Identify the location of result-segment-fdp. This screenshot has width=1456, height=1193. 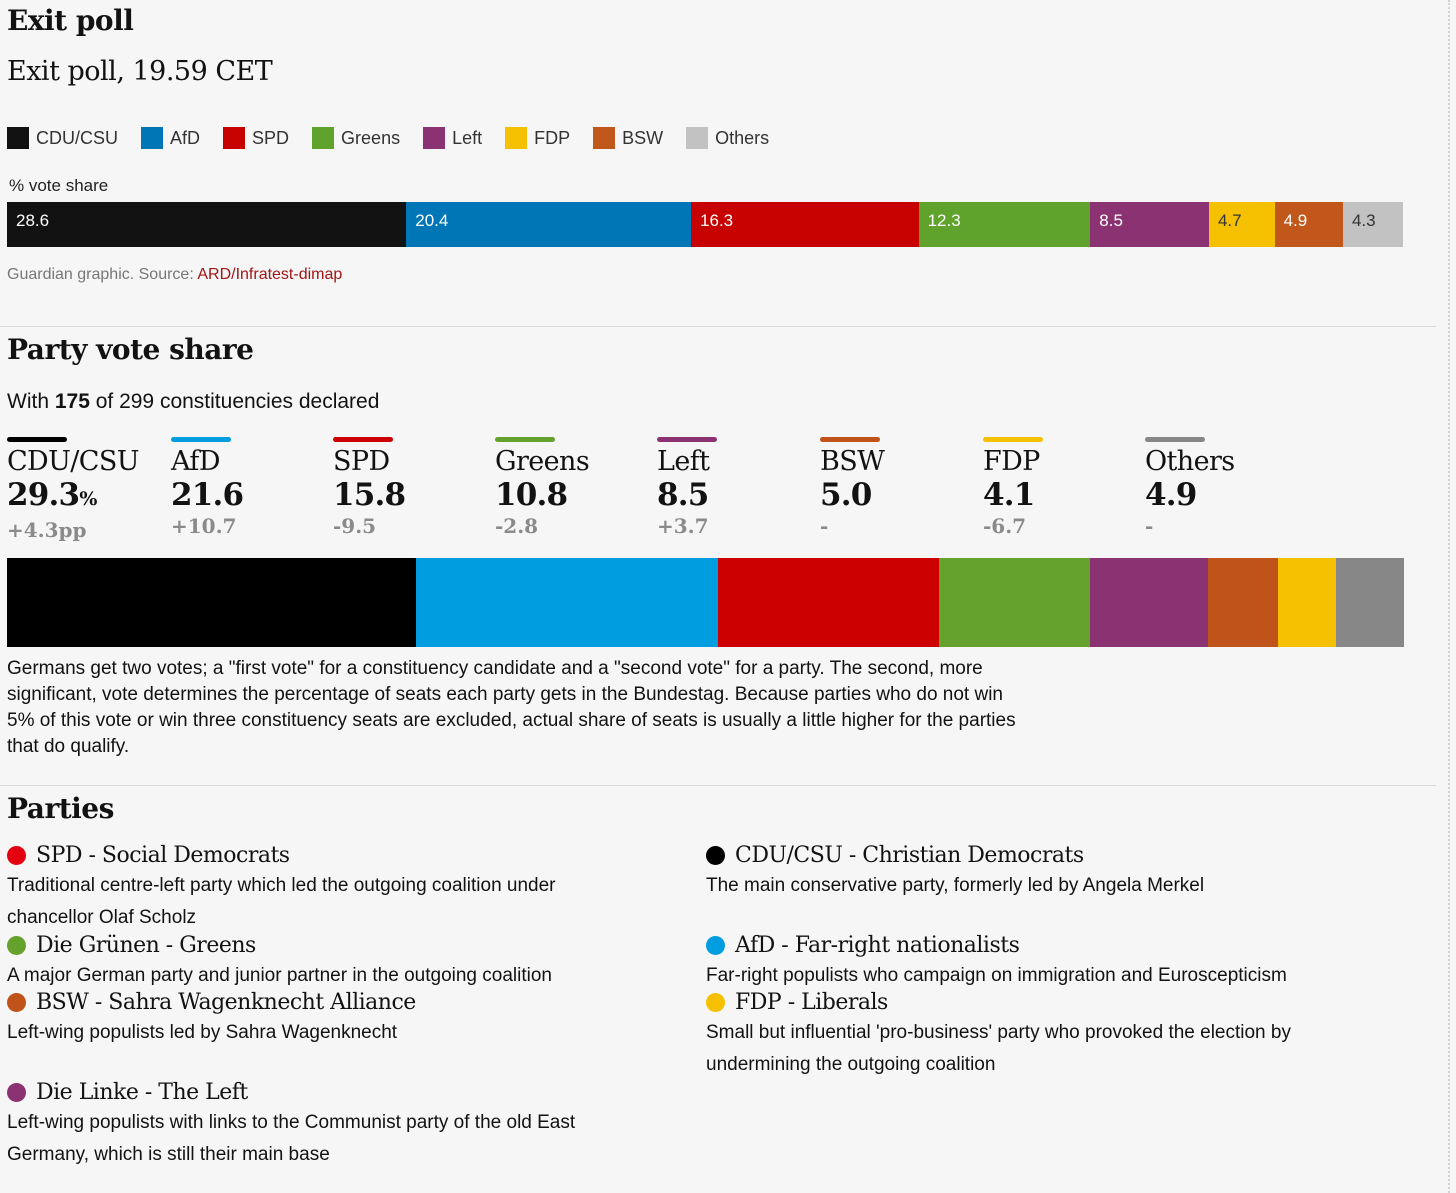
(1307, 602).